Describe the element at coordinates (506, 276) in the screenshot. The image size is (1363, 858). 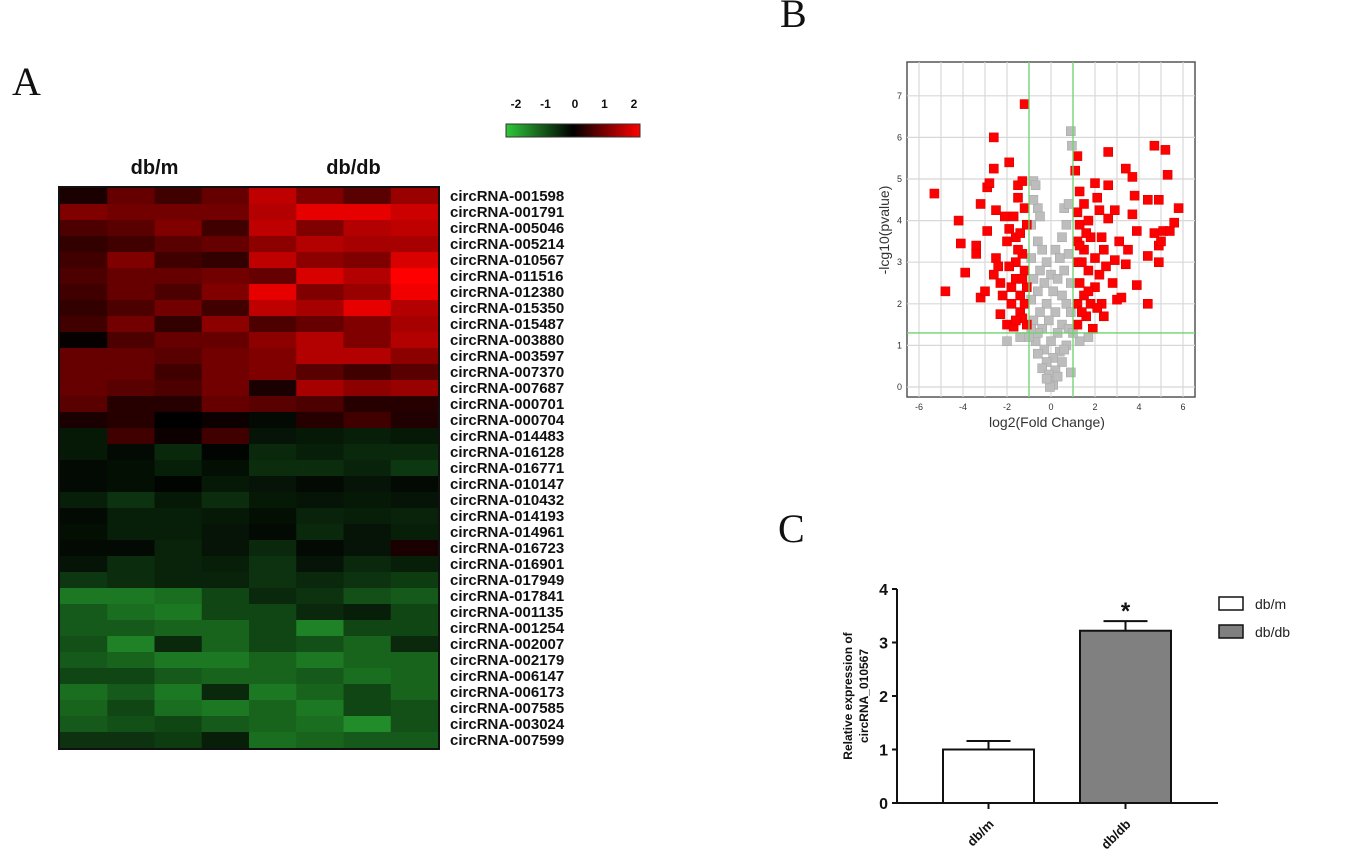
I see `heatmap-row-label: circRNA-011516` at that location.